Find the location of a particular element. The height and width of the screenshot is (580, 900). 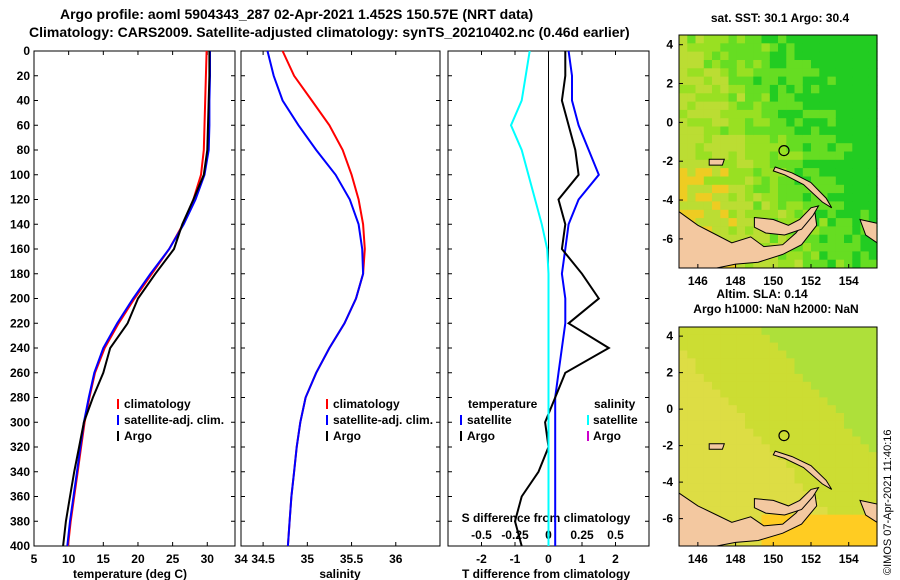

y-tick-label: 60 is located at coordinates (24, 125).